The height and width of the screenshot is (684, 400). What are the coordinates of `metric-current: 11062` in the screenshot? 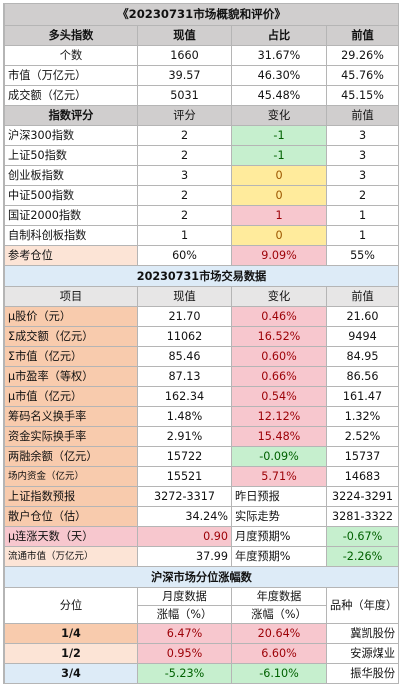 It's located at (184, 336).